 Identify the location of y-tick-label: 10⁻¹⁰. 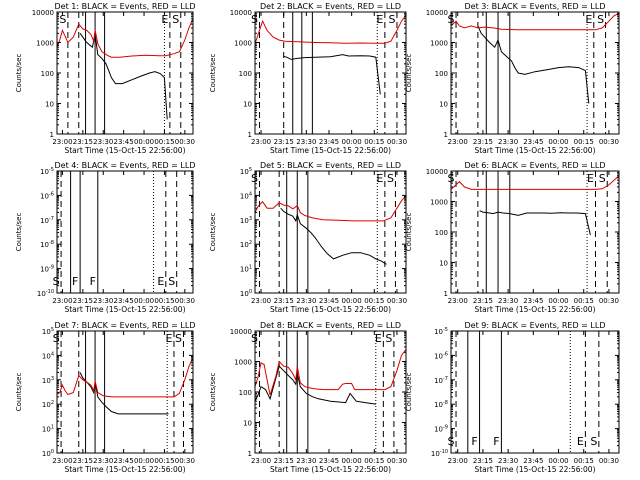
(45, 293).